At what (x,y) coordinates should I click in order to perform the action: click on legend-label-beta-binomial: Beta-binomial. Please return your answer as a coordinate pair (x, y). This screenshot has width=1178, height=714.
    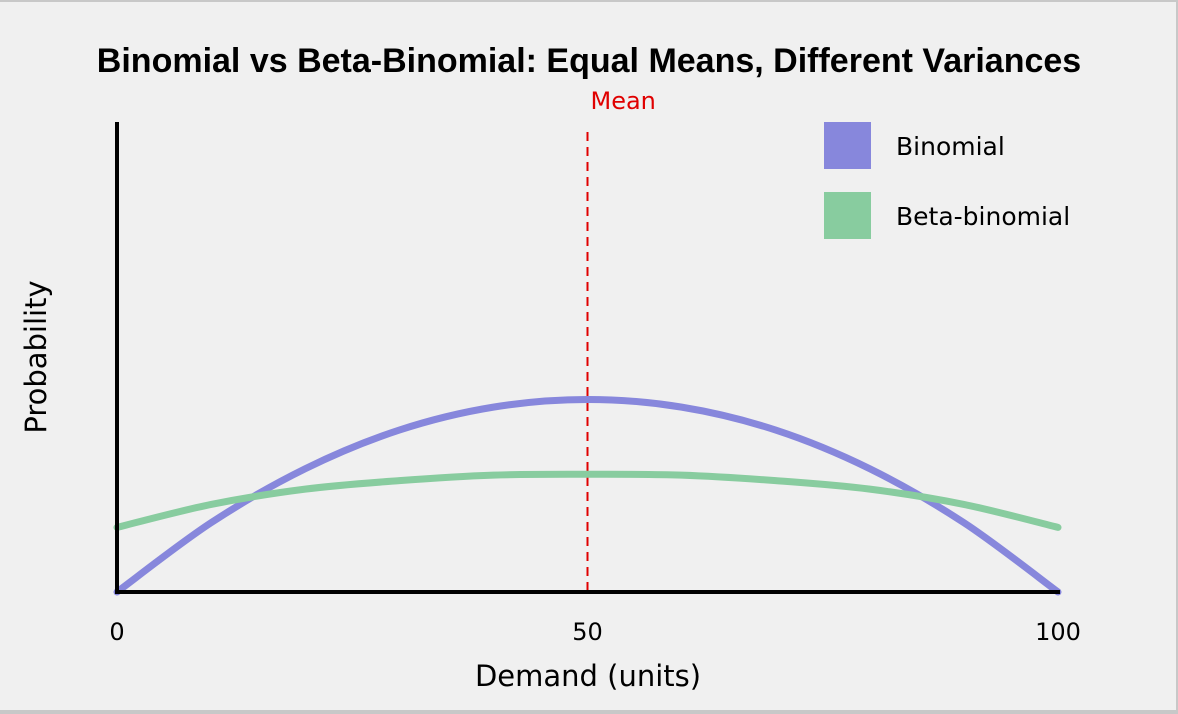
    Looking at the image, I should click on (983, 216).